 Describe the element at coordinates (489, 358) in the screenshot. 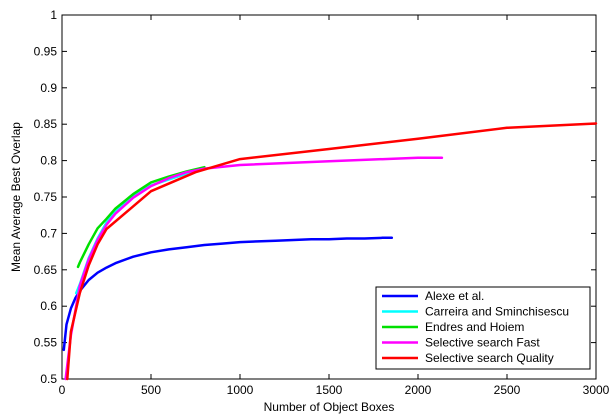

I see `legend-label: Selective search Quality` at that location.